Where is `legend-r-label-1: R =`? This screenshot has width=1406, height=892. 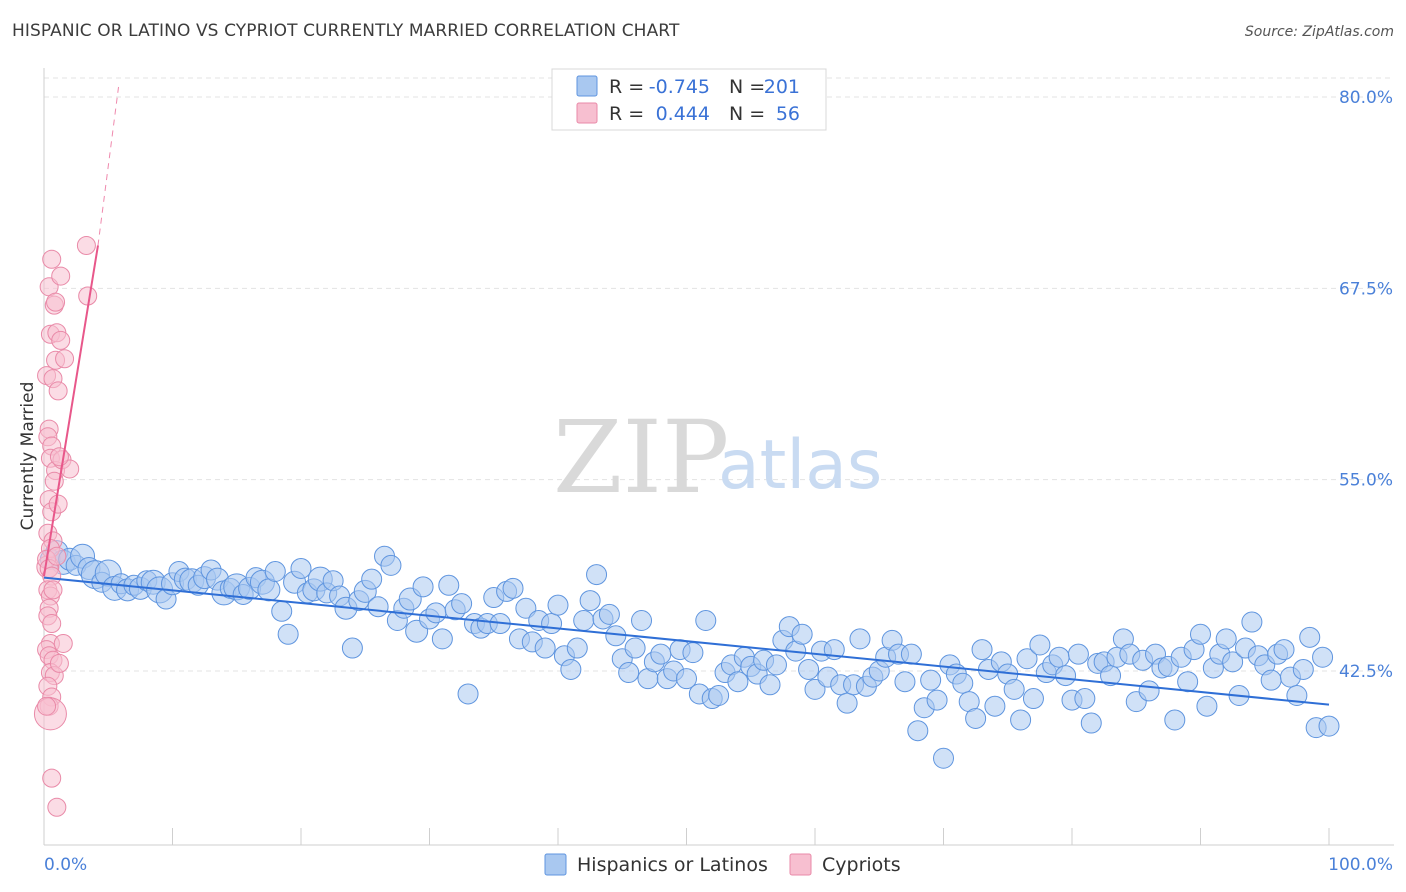
legend-r-label-1: R = is located at coordinates (626, 87).